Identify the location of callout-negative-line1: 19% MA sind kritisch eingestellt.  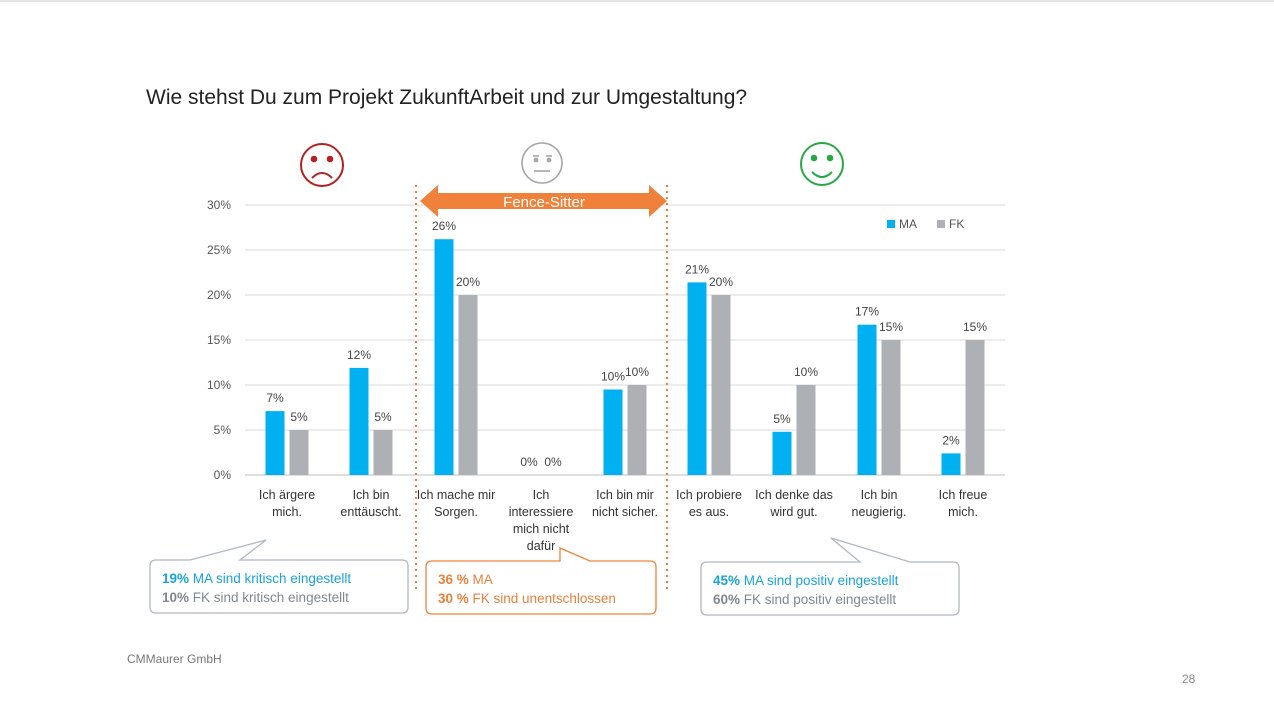
(257, 578).